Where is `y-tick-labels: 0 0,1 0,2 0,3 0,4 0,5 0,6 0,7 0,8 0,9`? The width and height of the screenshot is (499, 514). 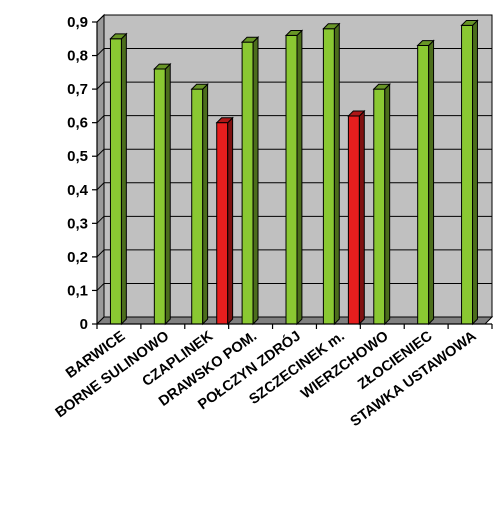
y-tick-labels: 0 0,1 0,2 0,3 0,4 0,5 0,6 0,7 0,8 0,9 is located at coordinates (78, 173).